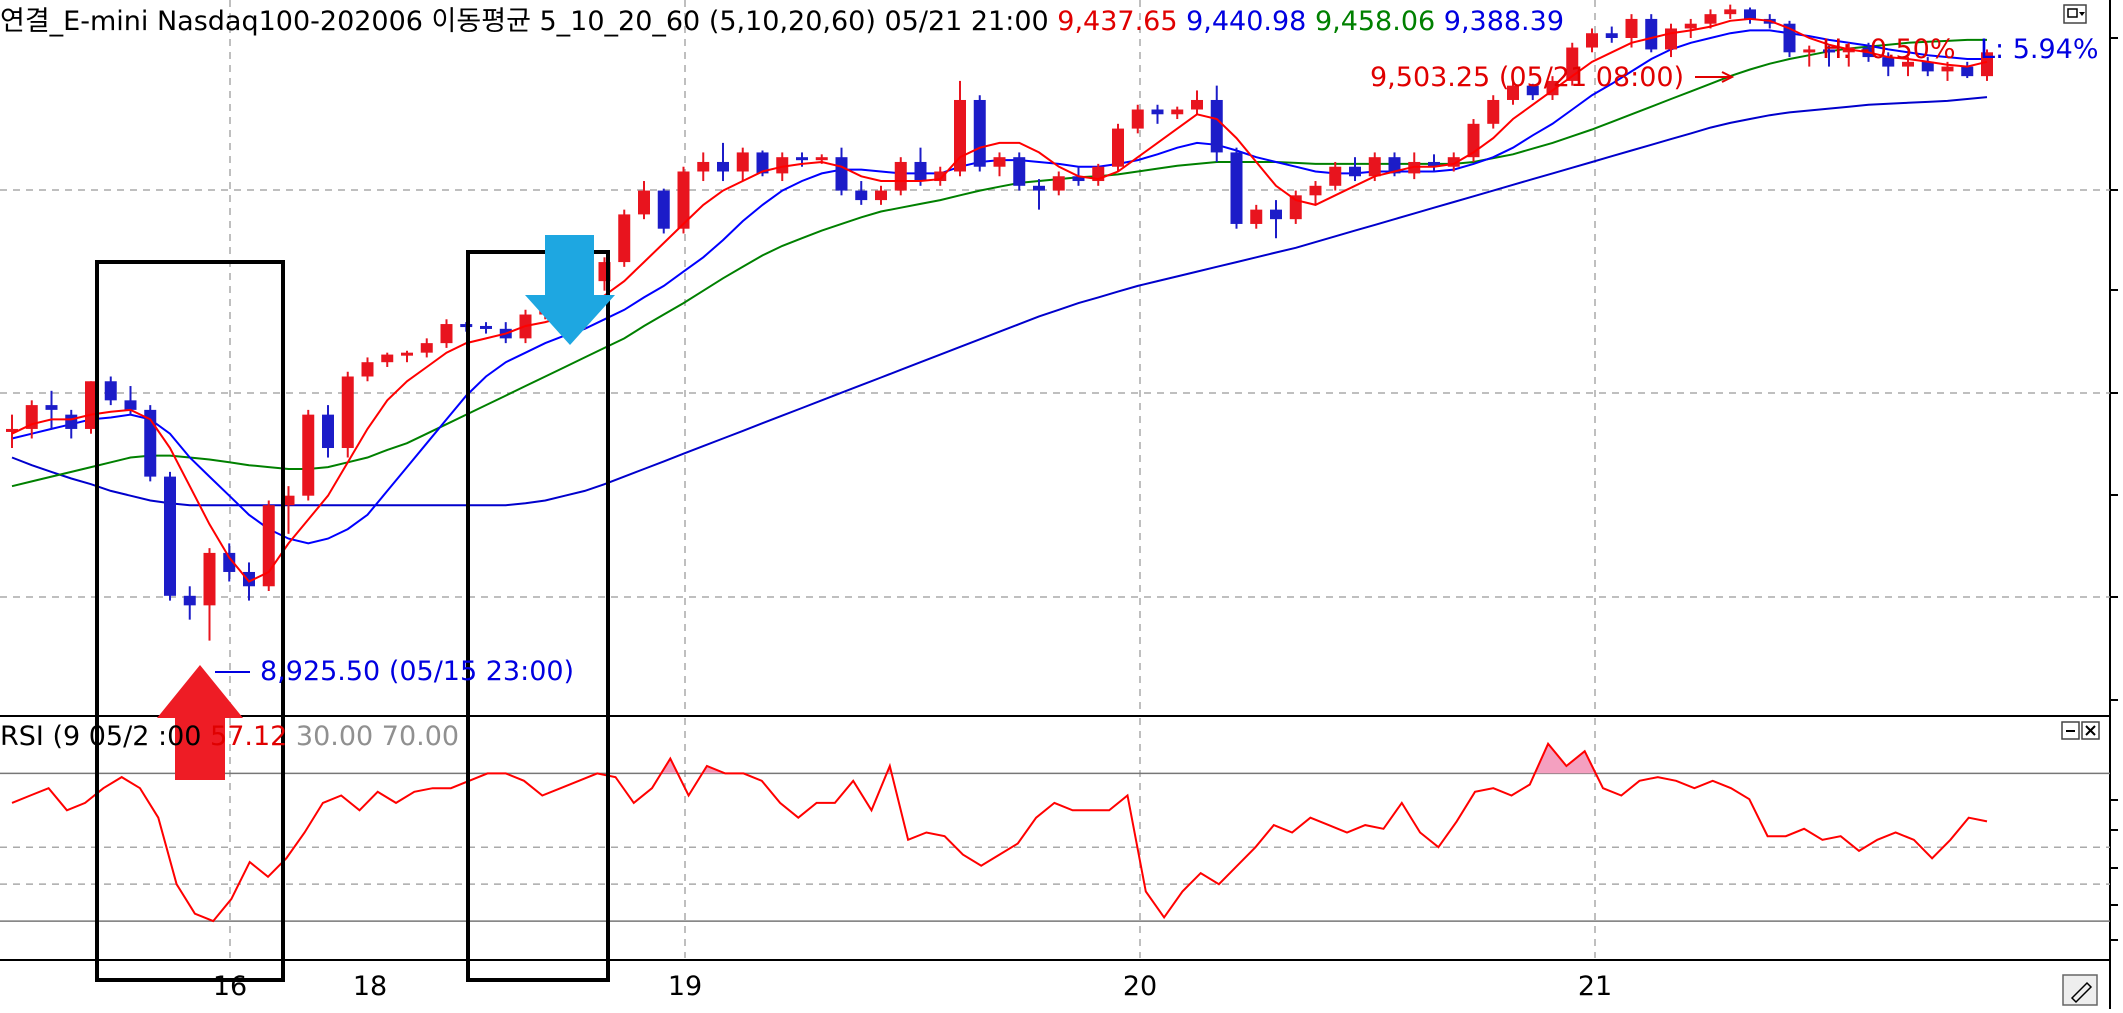  Describe the element at coordinates (123, 736) in the screenshot. I see `rsi-date: 05/2` at that location.